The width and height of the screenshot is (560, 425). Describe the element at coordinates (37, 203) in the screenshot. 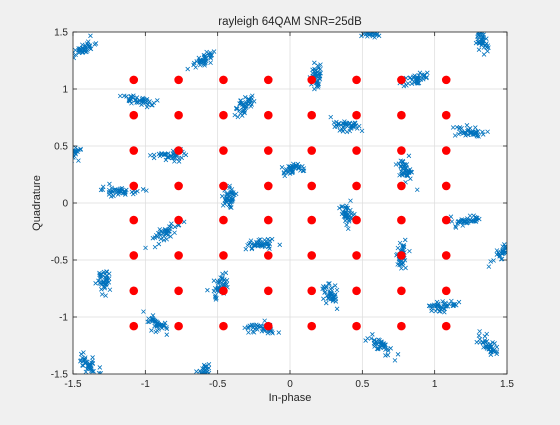

I see `y-axis-label: Quadrature` at that location.